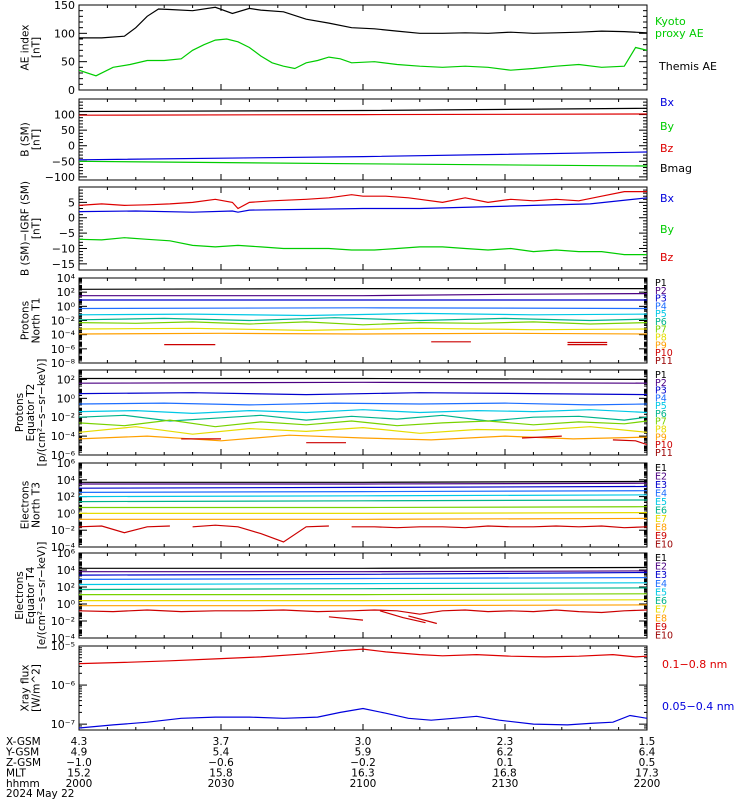 The image size is (750, 800). What do you see at coordinates (363, 205) in the screenshot?
I see `series-line-bx` at bounding box center [363, 205].